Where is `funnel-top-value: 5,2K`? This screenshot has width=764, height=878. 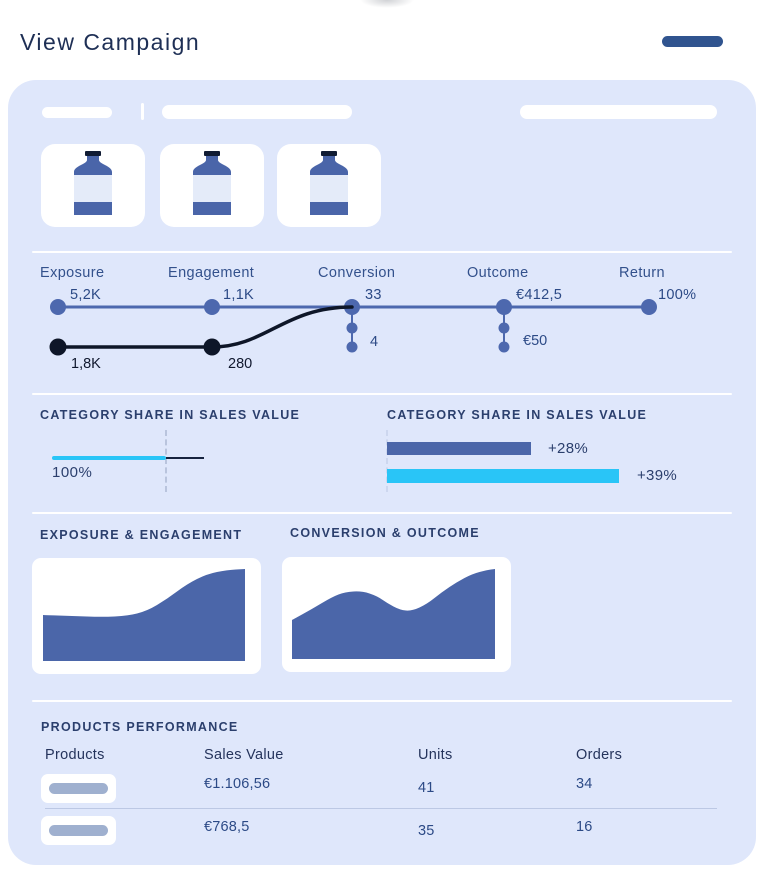 funnel-top-value: 5,2K is located at coordinates (86, 295).